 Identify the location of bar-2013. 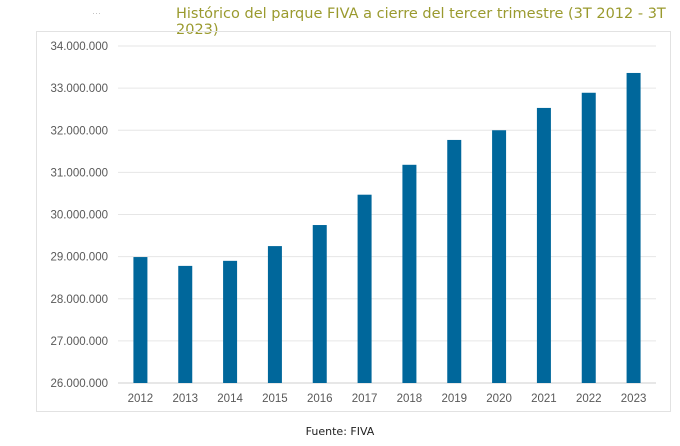
(185, 324).